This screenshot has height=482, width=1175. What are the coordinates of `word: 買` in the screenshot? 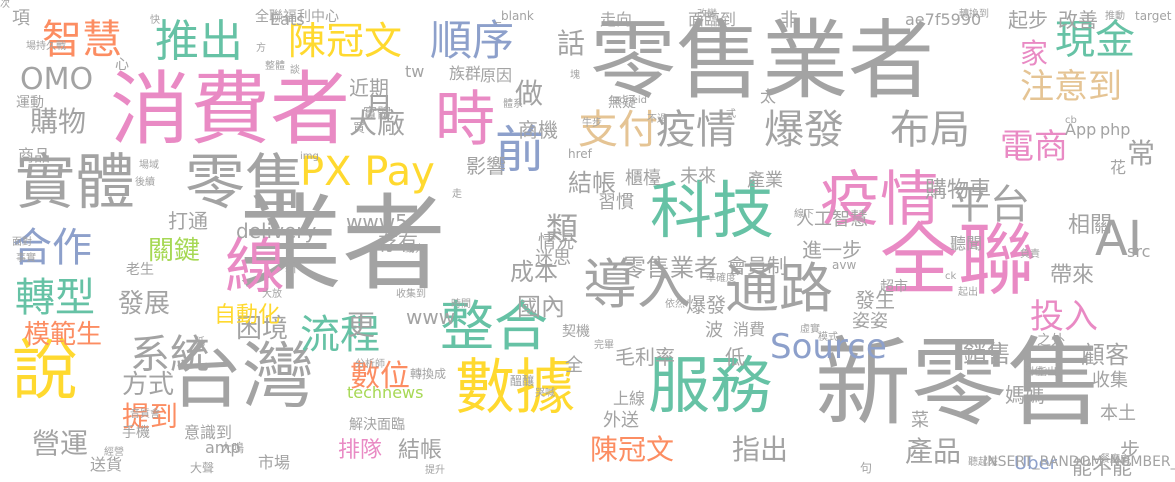 It's located at (359, 128).